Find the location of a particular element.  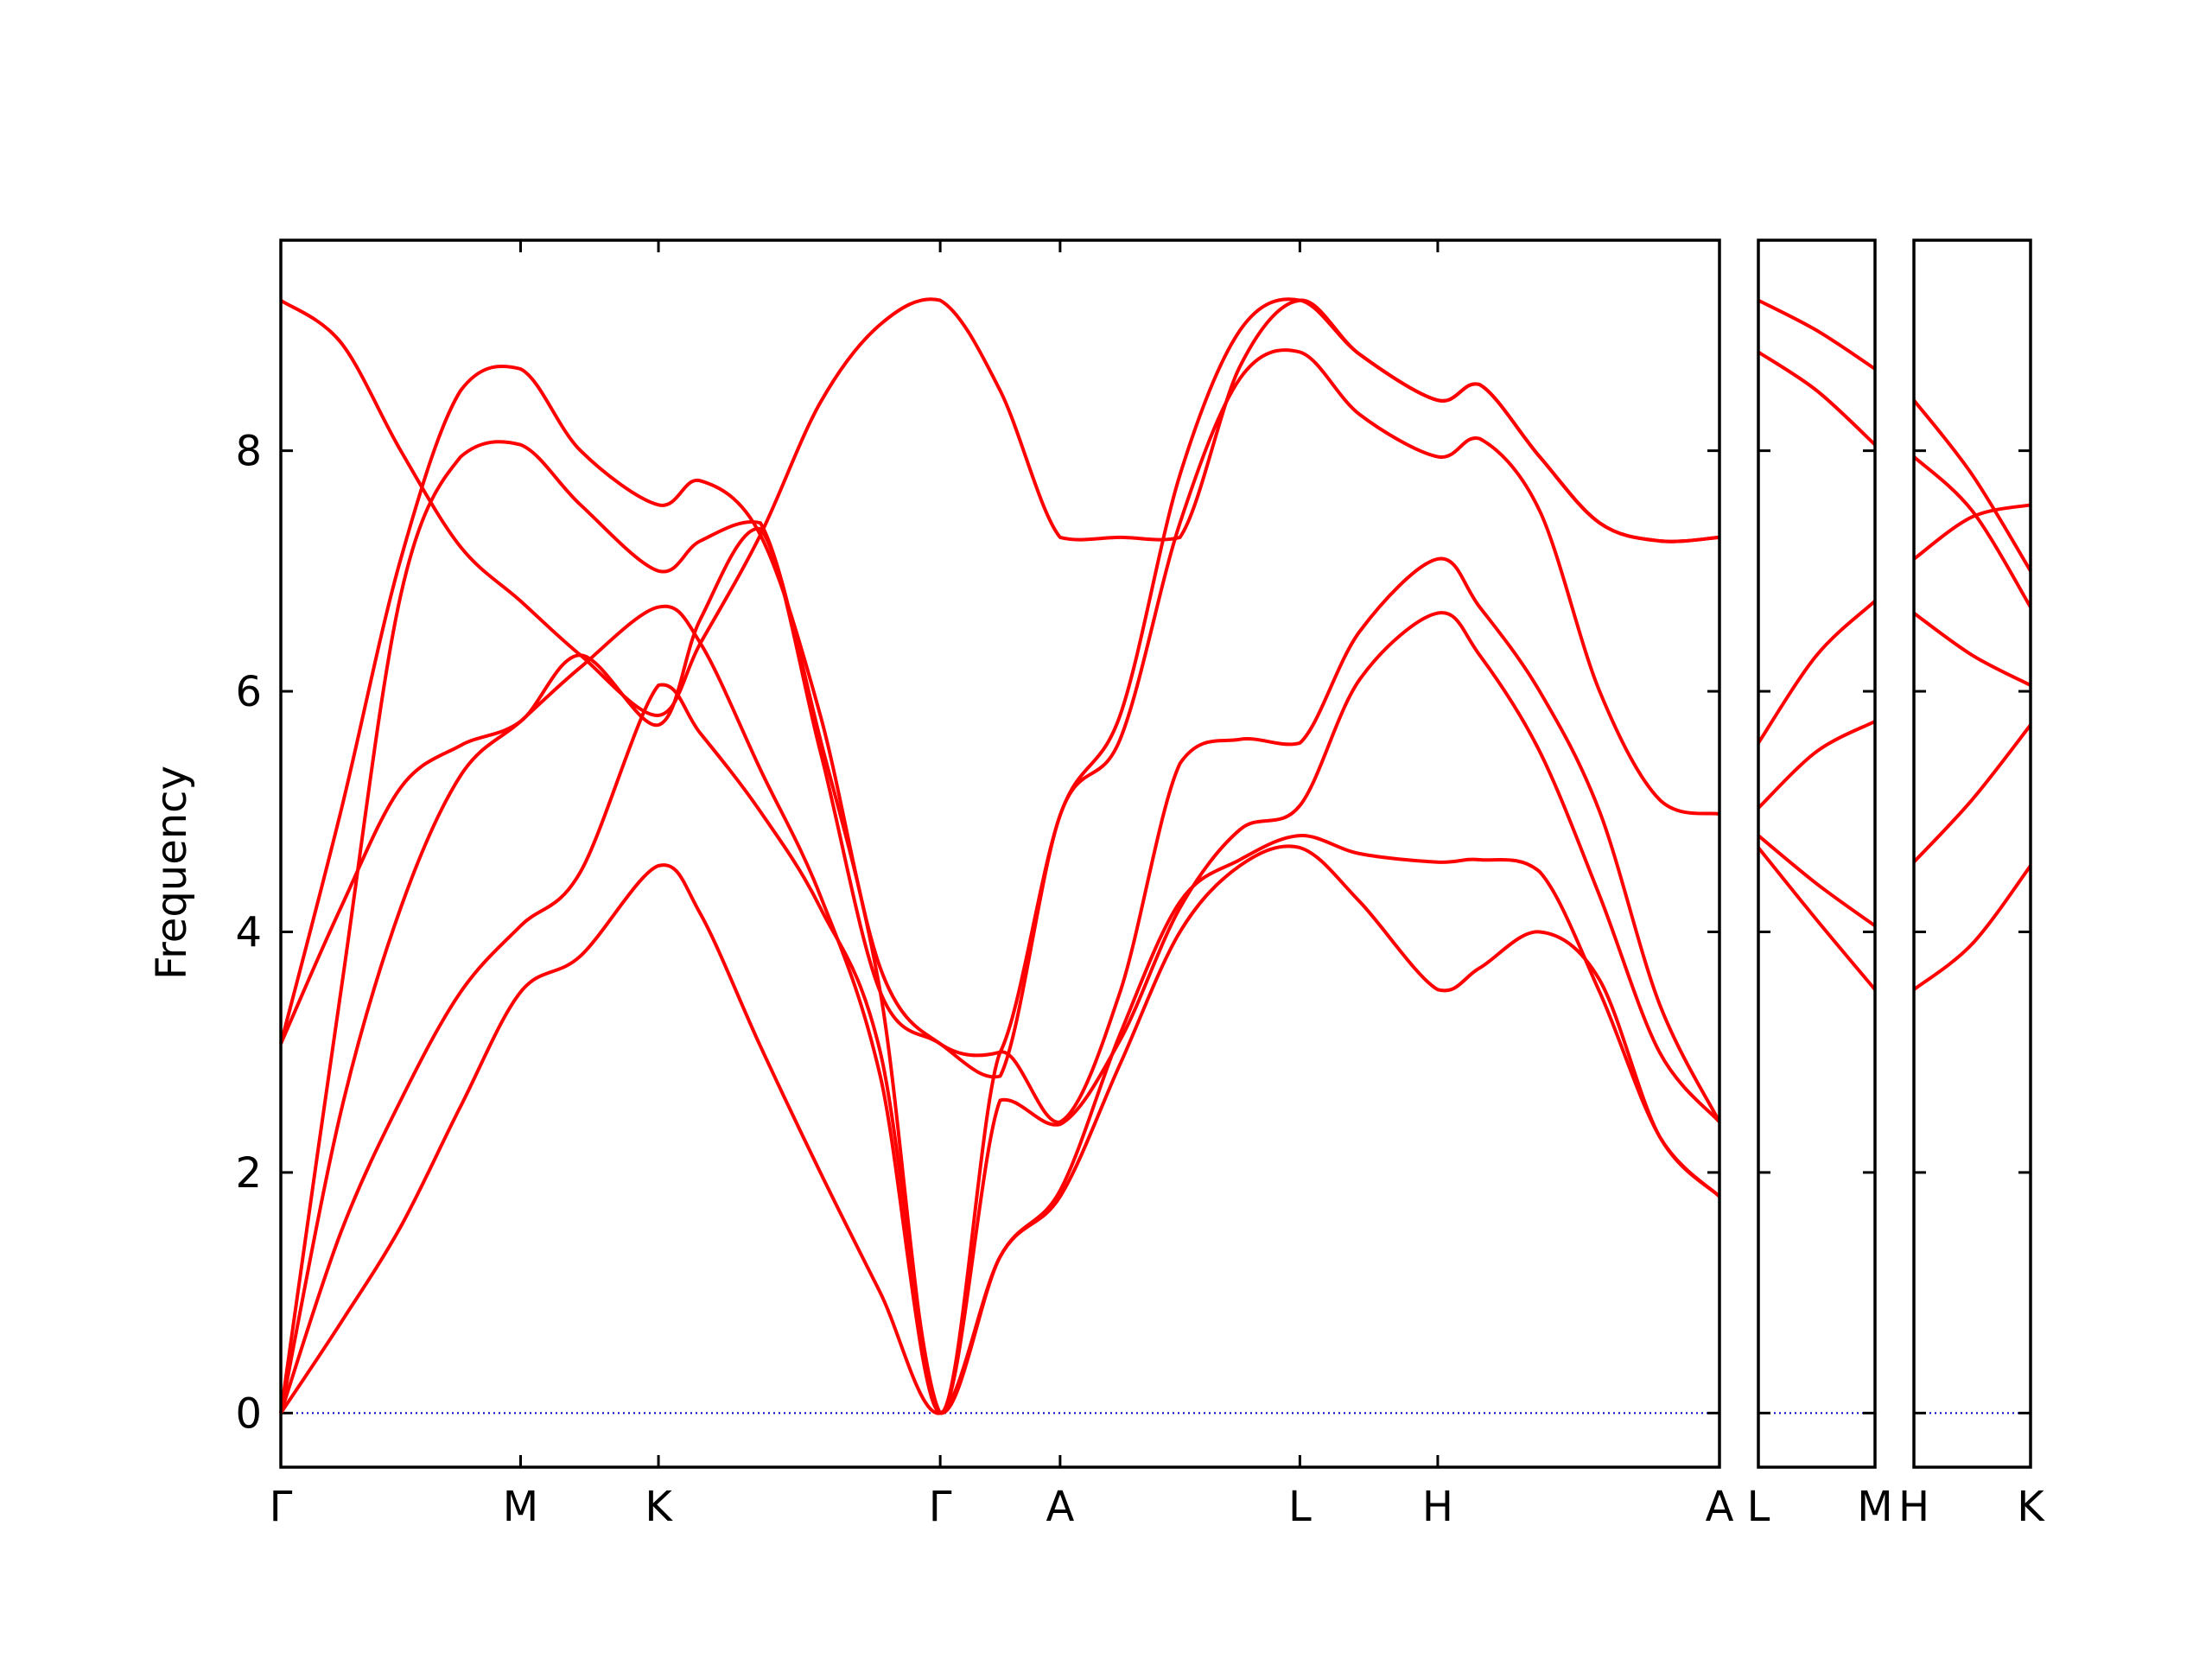

y-tick-label: 4 is located at coordinates (248, 932).